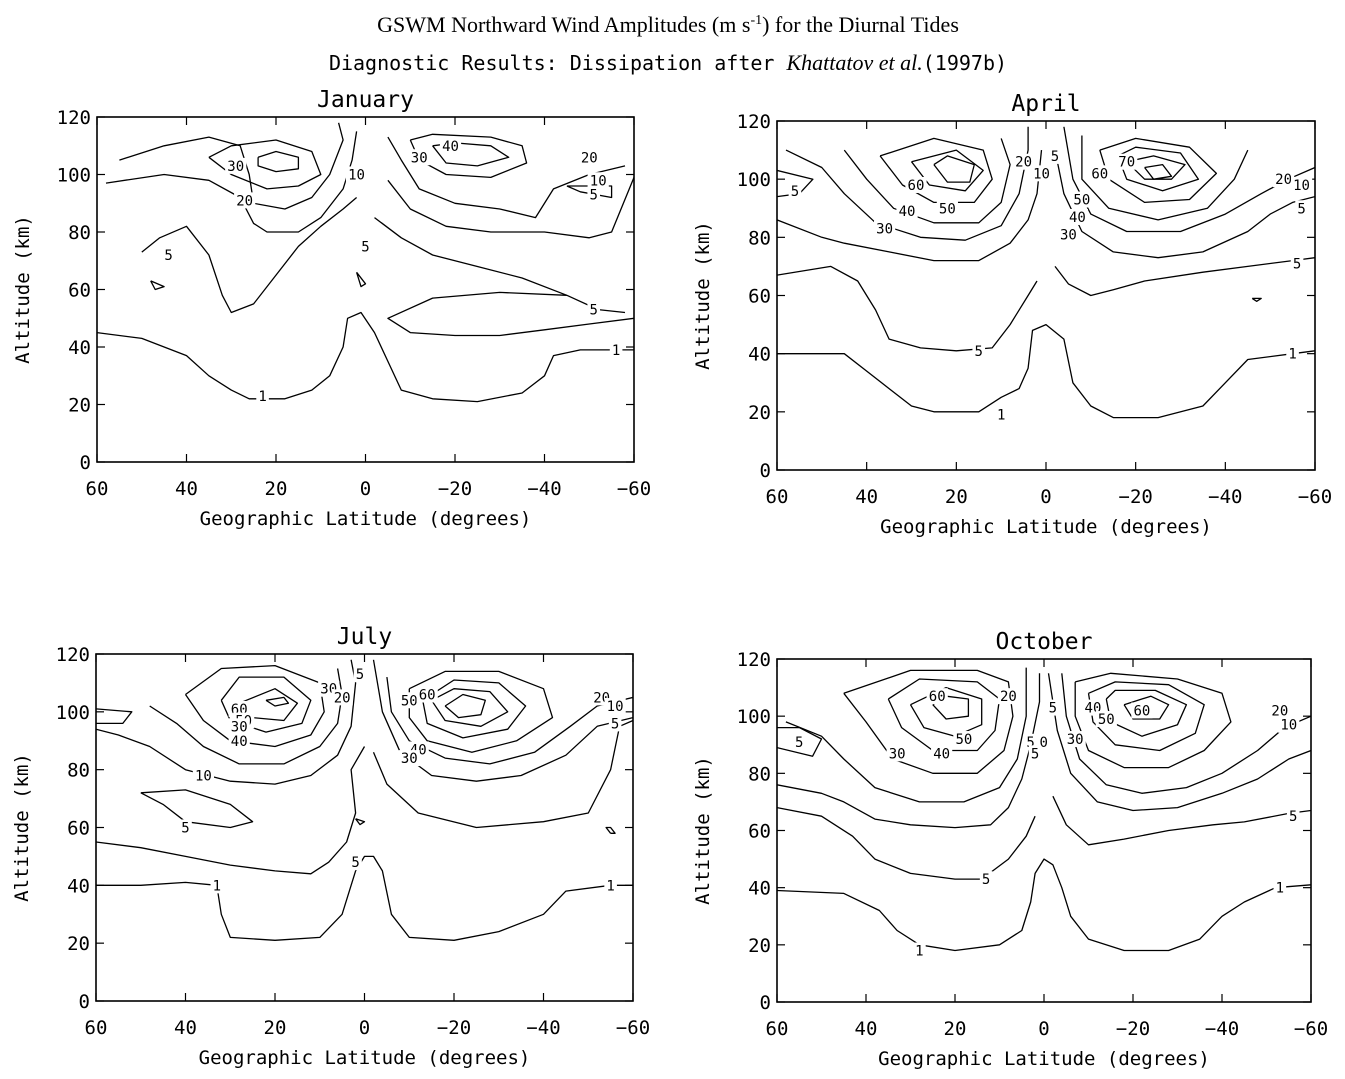 This screenshot has width=1345, height=1079. I want to click on x-tick-label: −60, so click(1315, 497).